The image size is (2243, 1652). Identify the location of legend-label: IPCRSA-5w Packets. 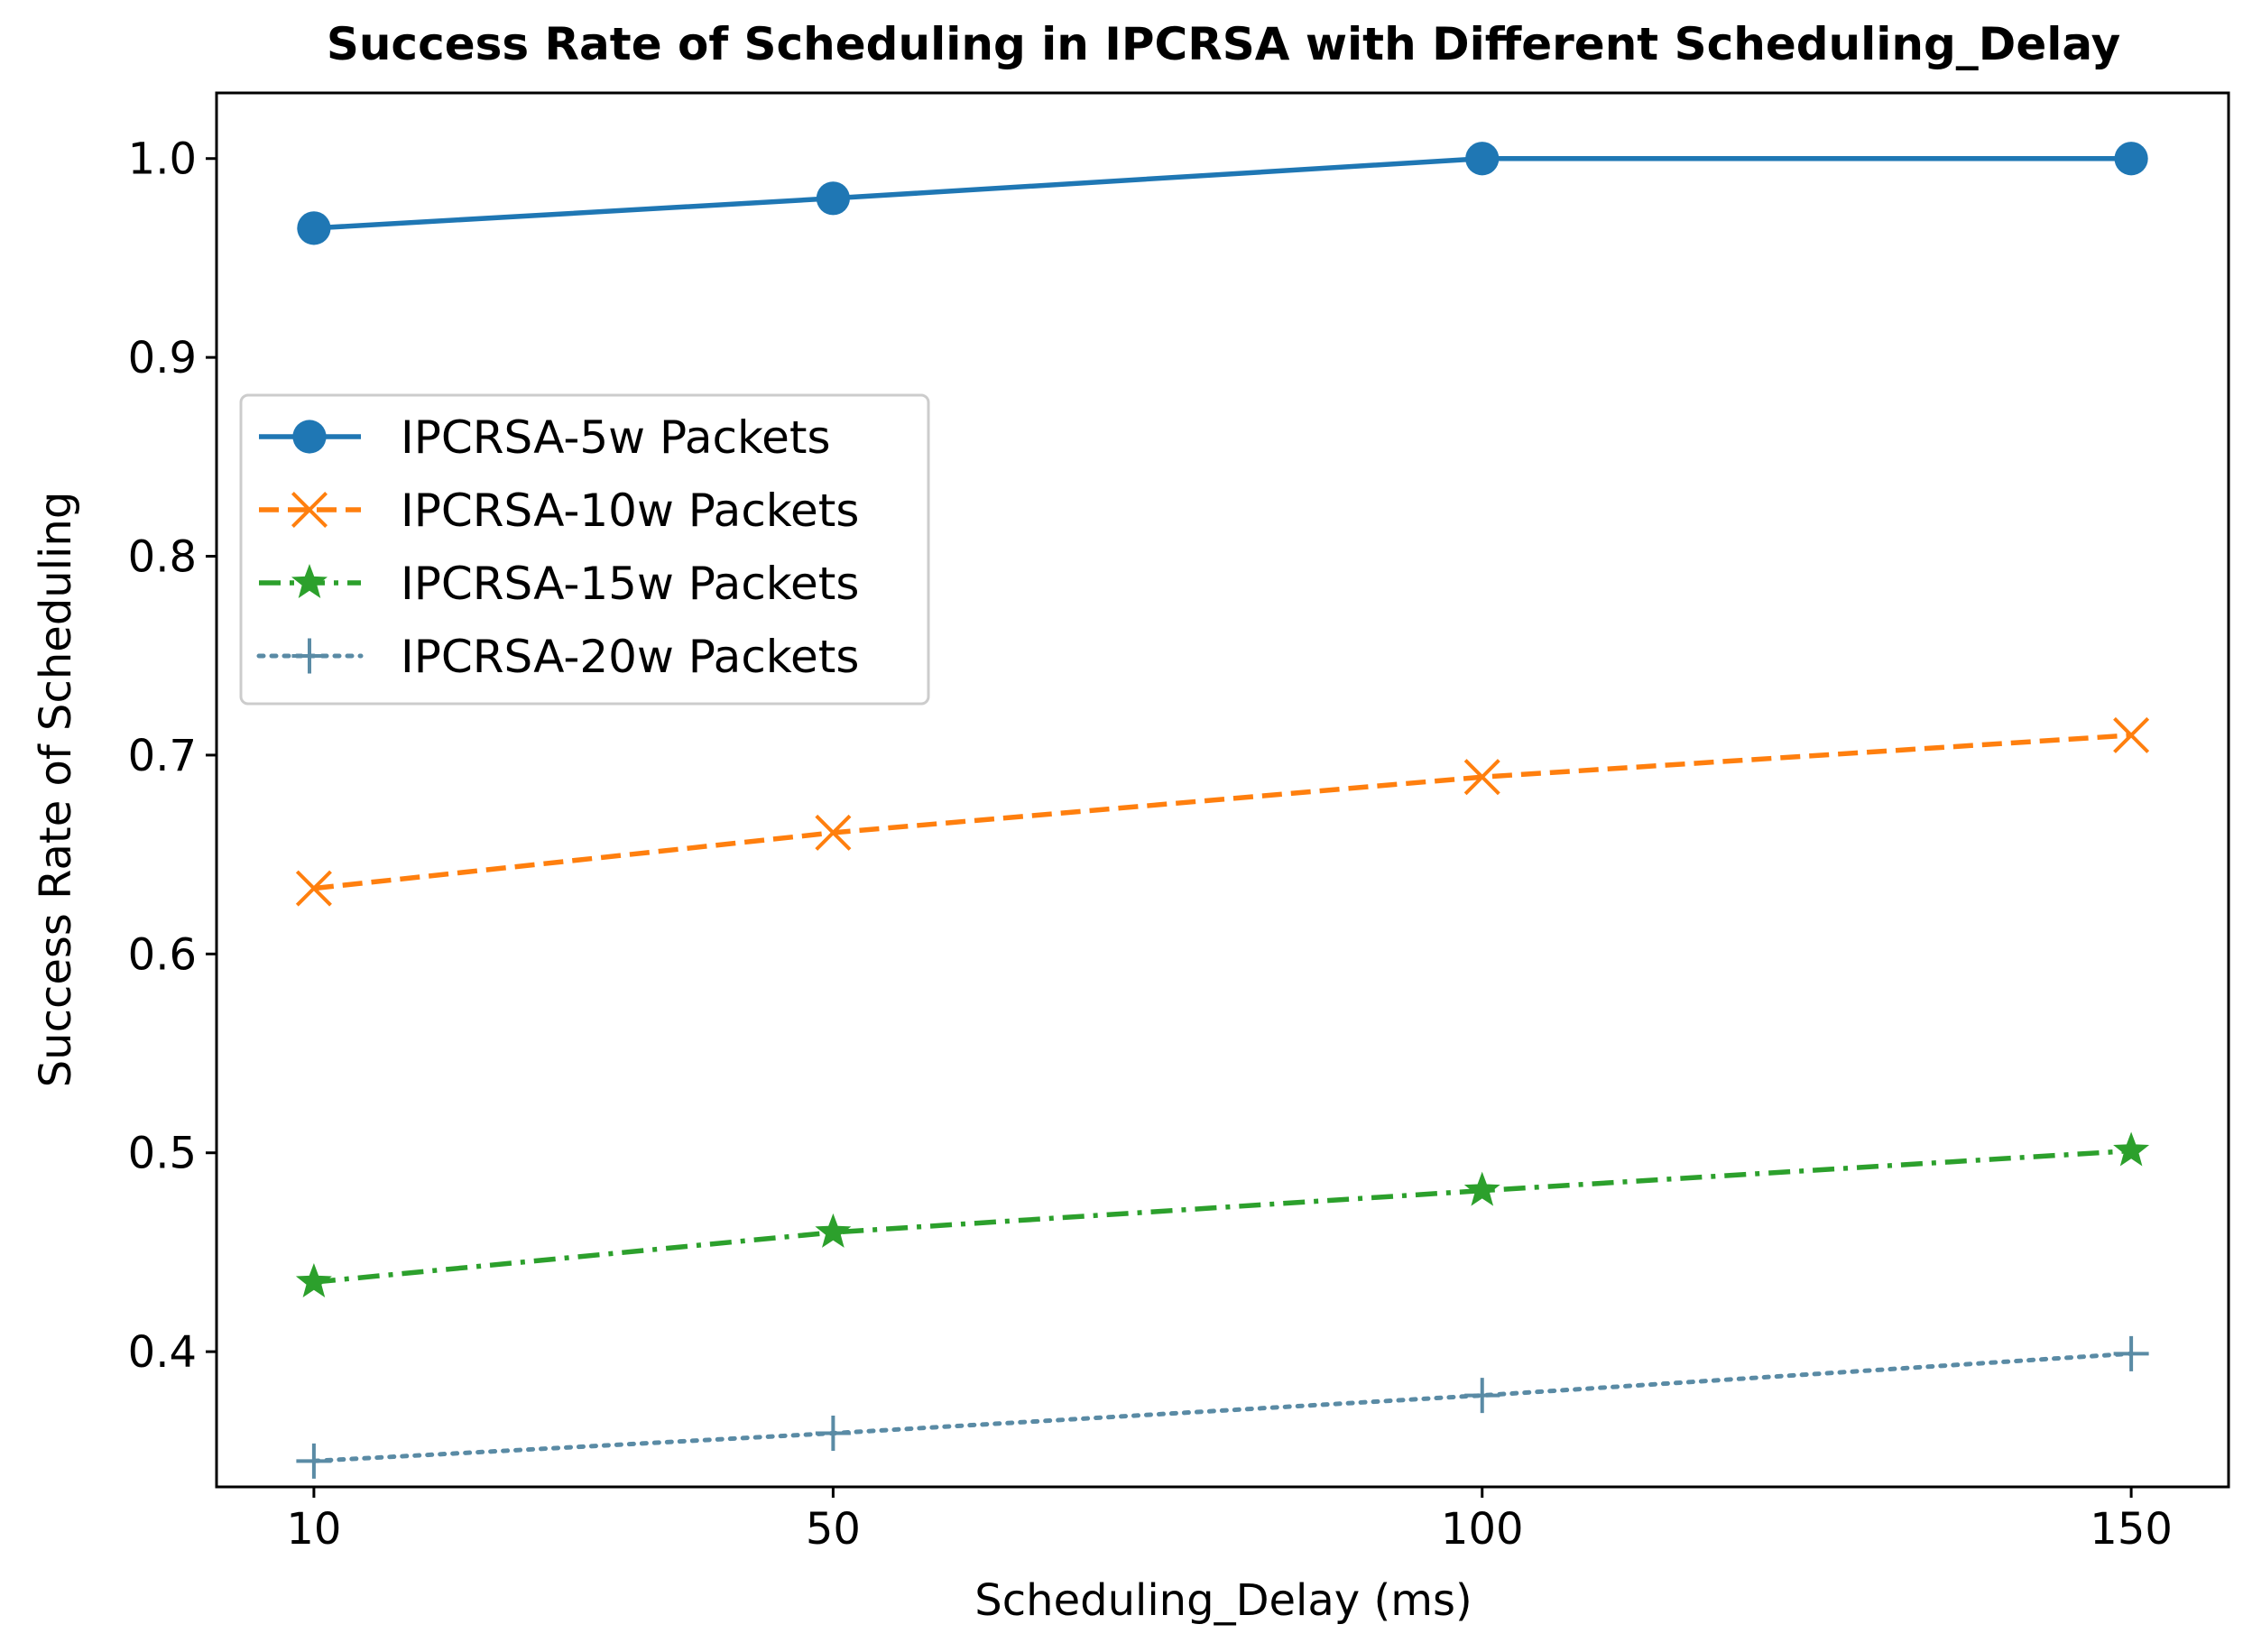
(616, 437).